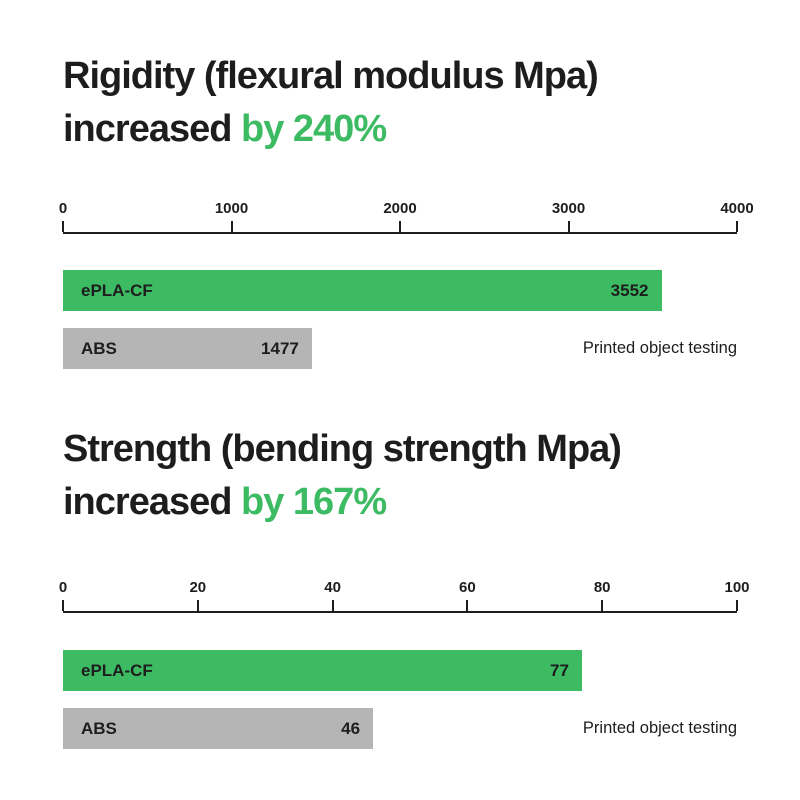 The height and width of the screenshot is (800, 800). Describe the element at coordinates (218, 728) in the screenshot. I see `bar-abs: ABS 46` at that location.